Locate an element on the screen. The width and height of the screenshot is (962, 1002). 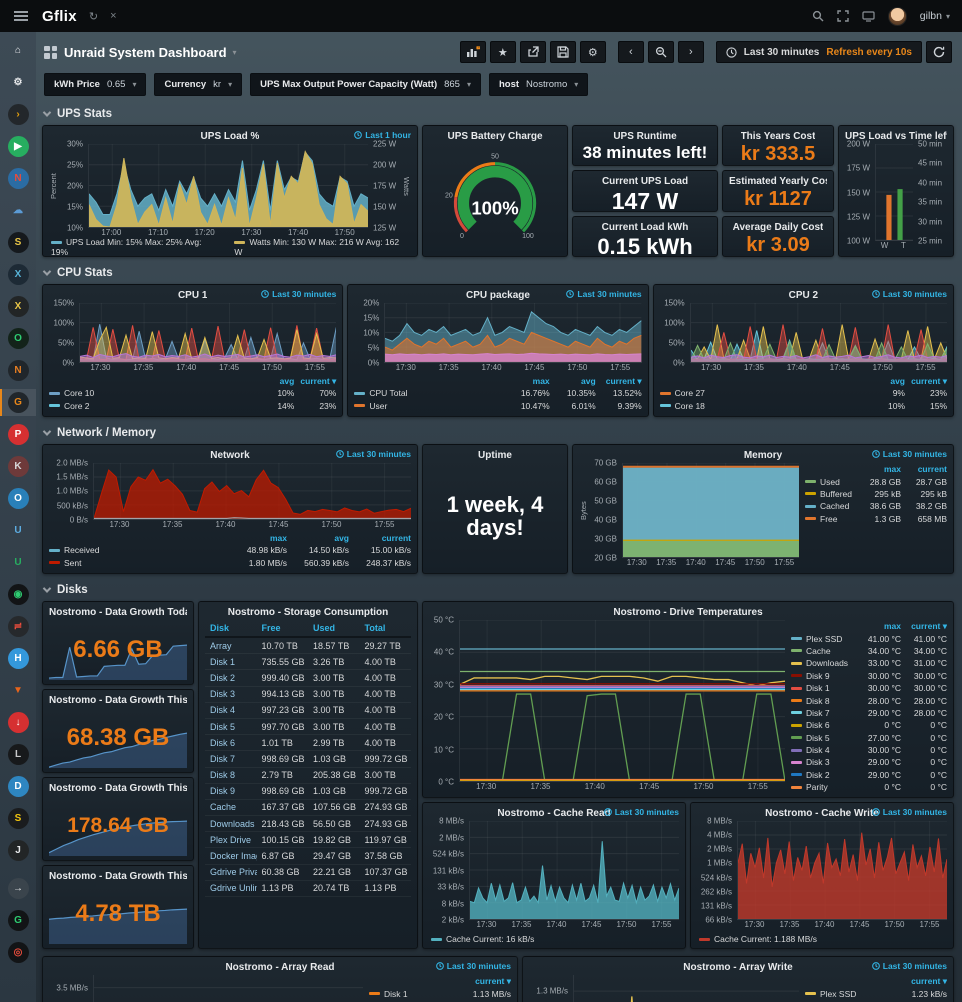
node-app-icon: N is located at coordinates (18, 370).